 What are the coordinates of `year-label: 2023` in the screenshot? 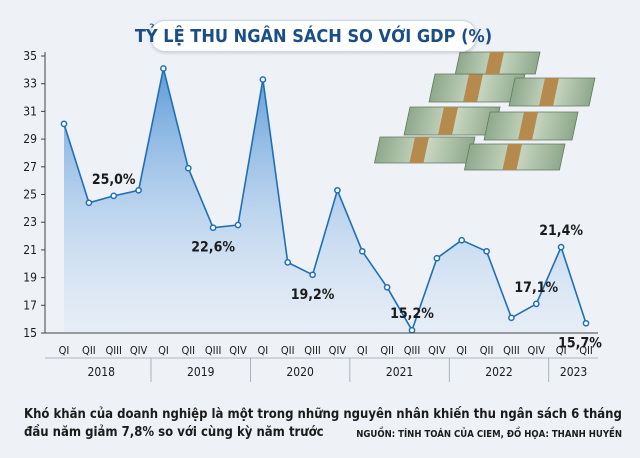 It's located at (573, 372).